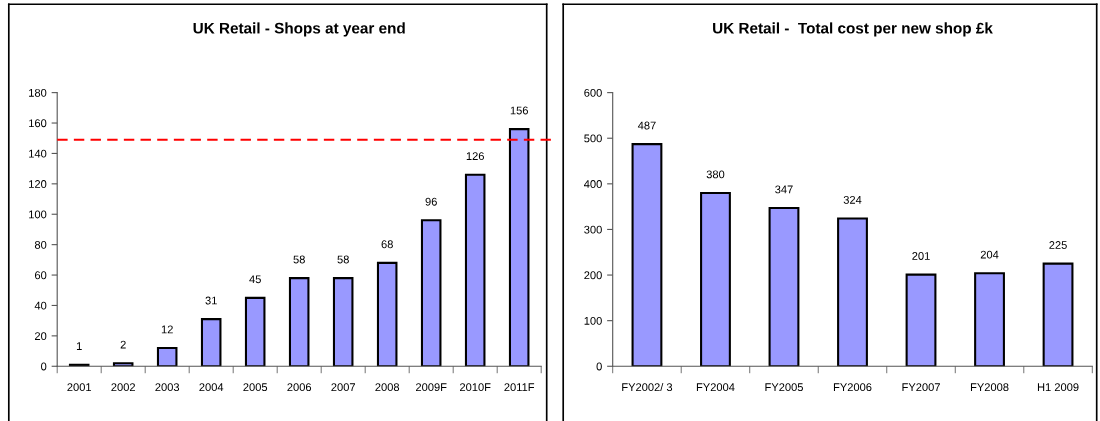 The image size is (1100, 421). What do you see at coordinates (593, 229) in the screenshot?
I see `y-tick-label: 300` at bounding box center [593, 229].